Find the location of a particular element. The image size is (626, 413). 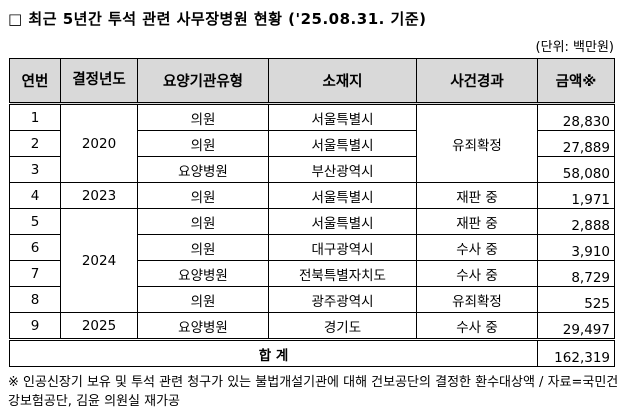

cell-no: 7 is located at coordinates (35, 273).